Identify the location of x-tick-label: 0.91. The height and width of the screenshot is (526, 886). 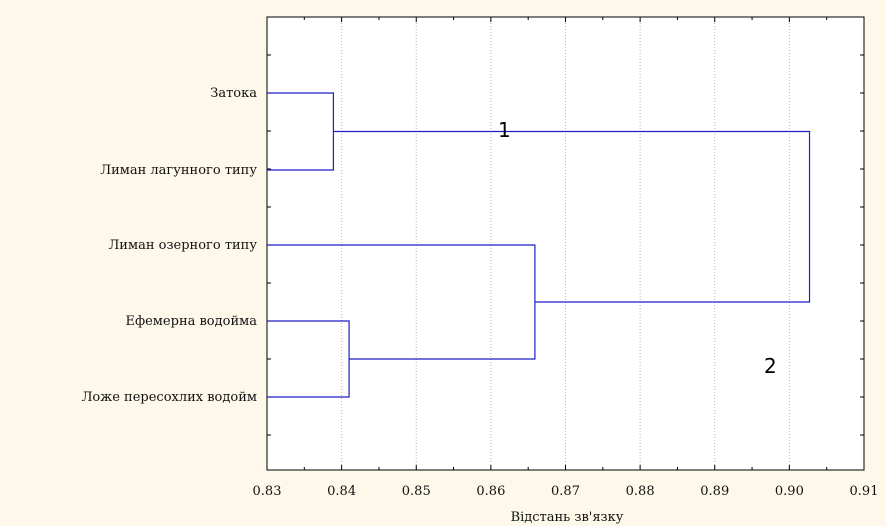
(864, 491).